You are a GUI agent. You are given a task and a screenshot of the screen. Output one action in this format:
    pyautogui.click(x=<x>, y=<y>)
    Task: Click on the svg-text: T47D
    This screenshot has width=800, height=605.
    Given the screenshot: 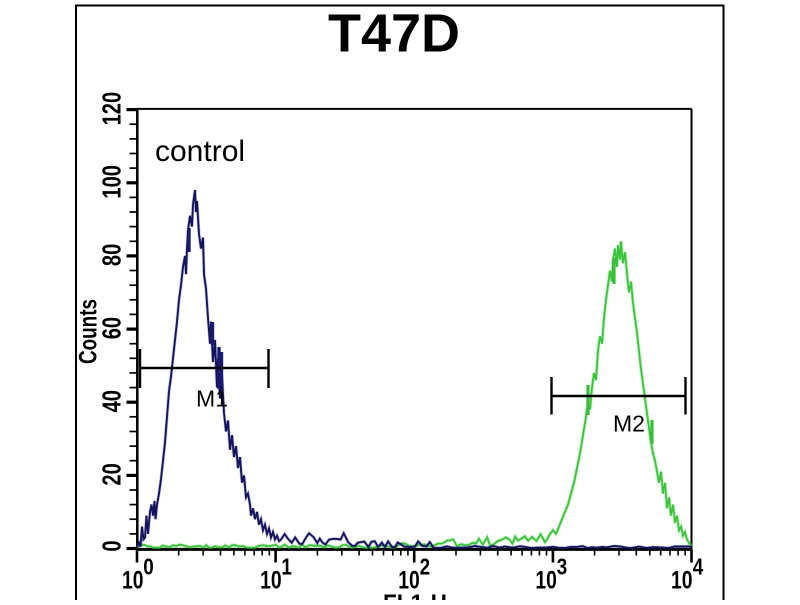 What is the action you would take?
    pyautogui.click(x=394, y=34)
    